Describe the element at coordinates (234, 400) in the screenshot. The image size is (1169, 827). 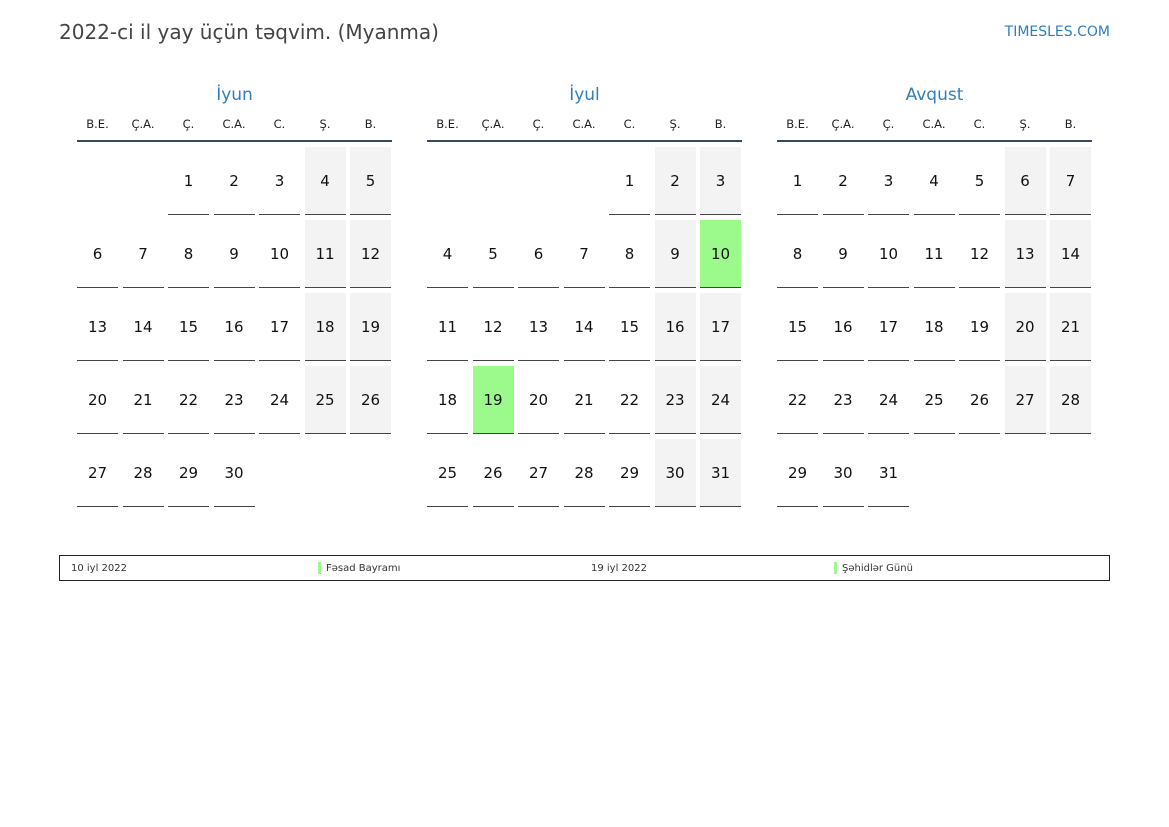
I see `day-cell: 23` at that location.